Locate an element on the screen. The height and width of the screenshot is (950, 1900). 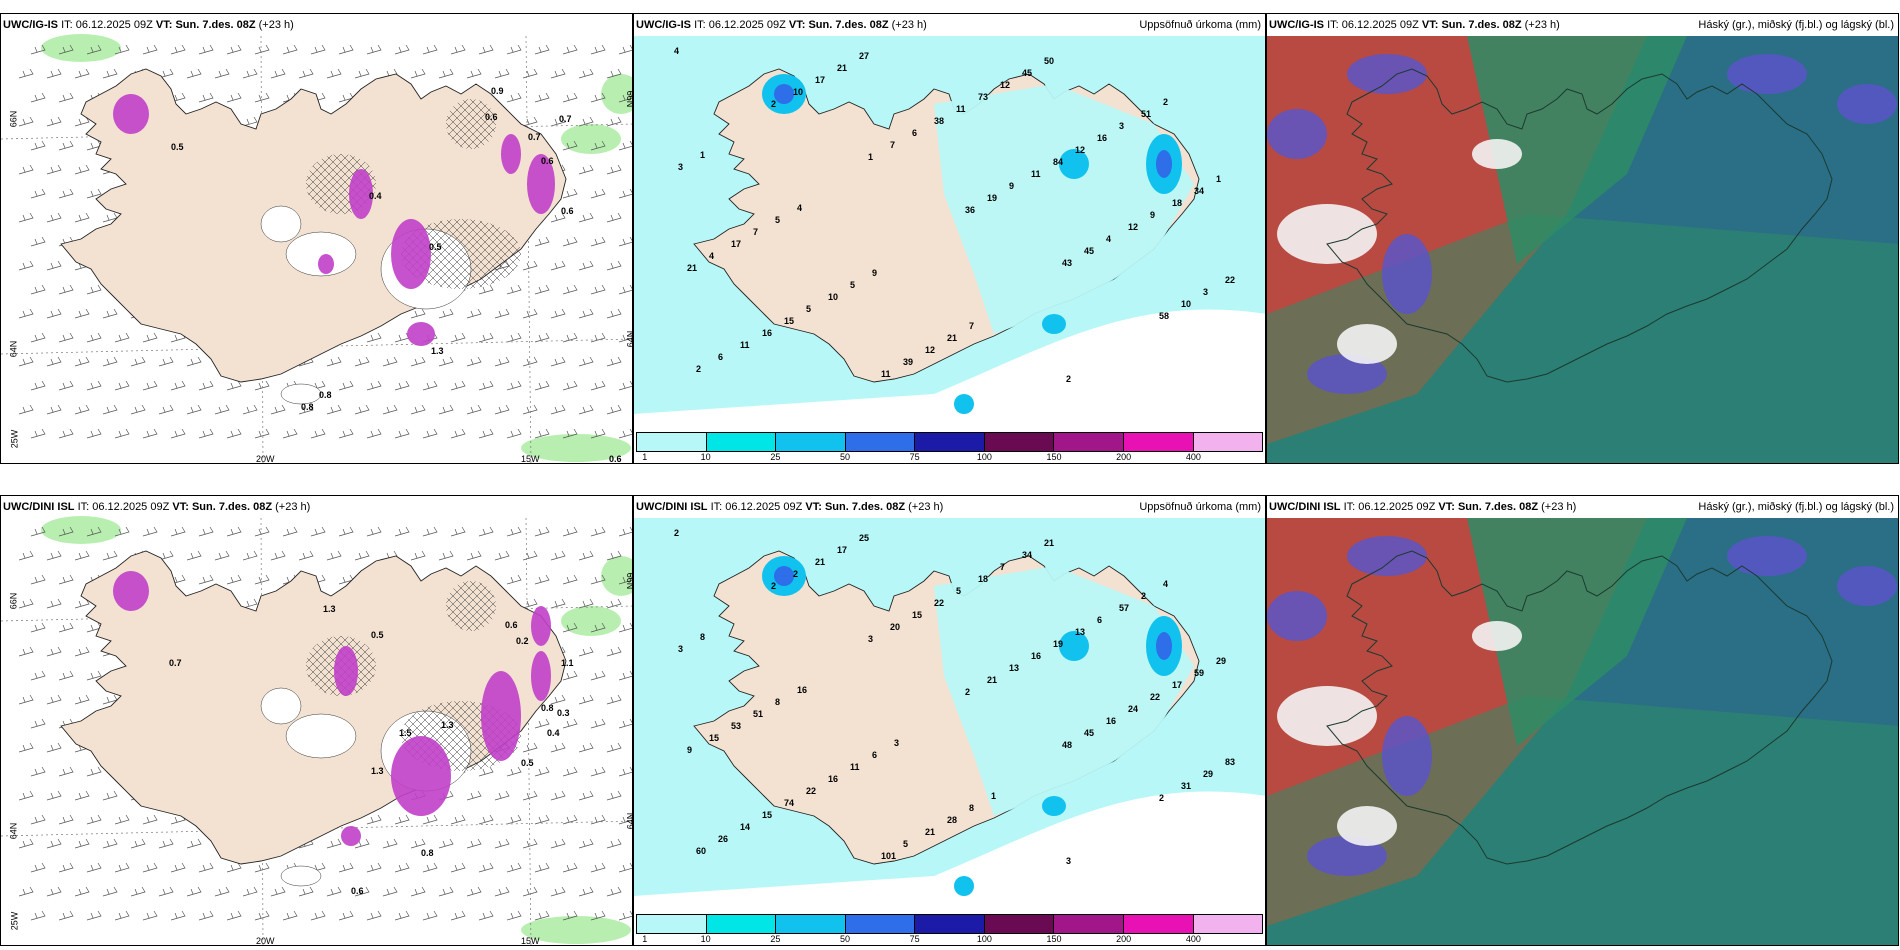
snow-intensity-blob is located at coordinates (131, 114).